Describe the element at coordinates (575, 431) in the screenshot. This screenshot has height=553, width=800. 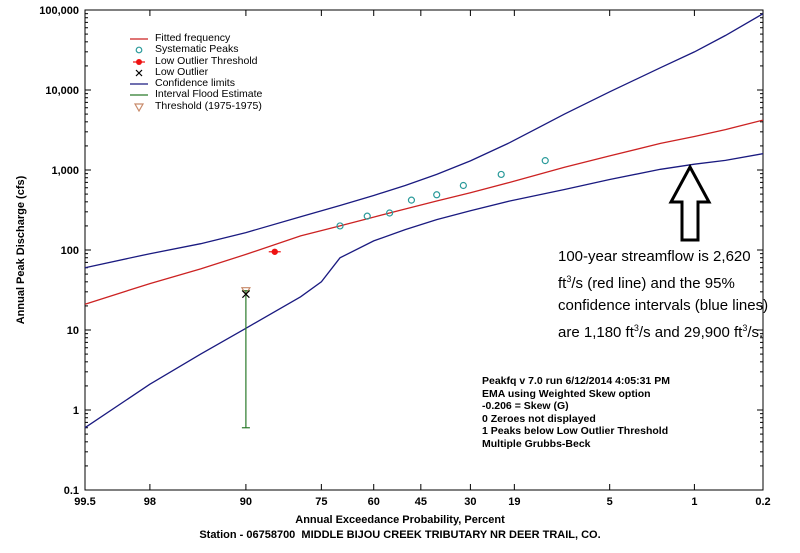
I see `info-line: 1 Peaks below Low Outlier Threshold` at that location.